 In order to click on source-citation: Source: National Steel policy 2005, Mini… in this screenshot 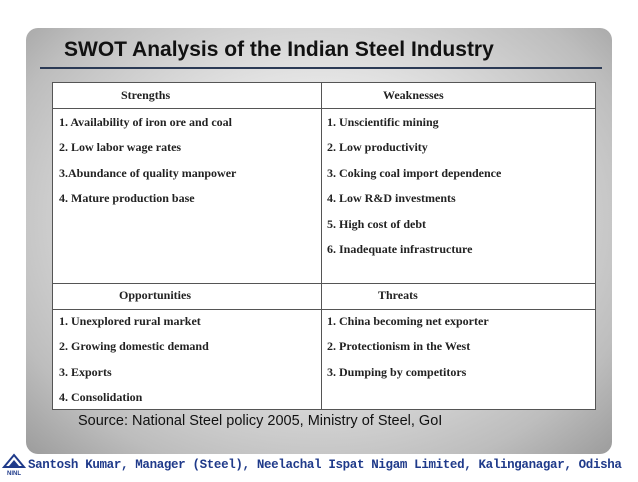, I will do `click(260, 421)`.